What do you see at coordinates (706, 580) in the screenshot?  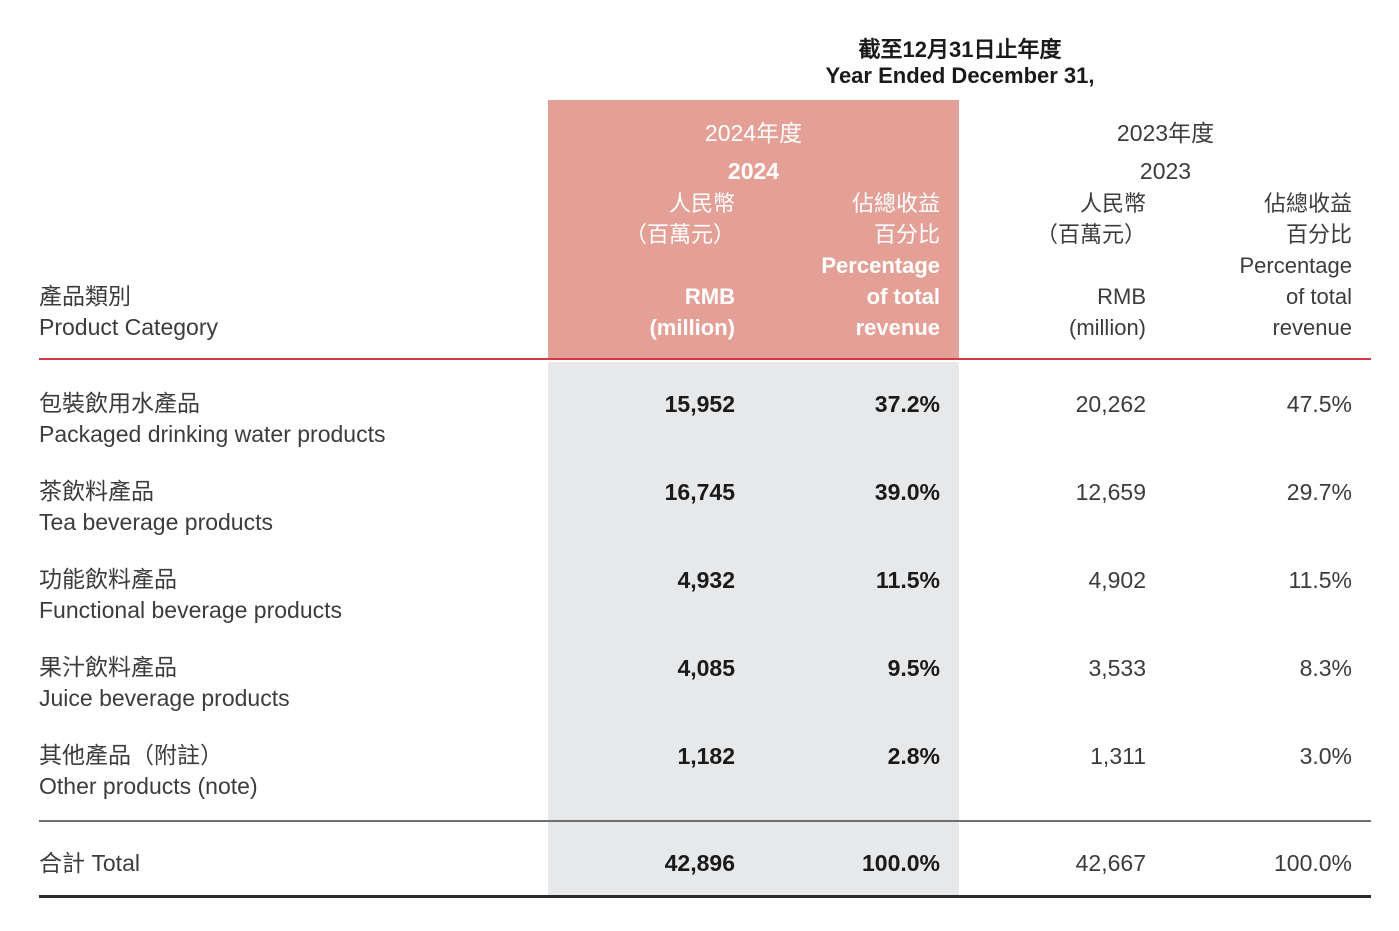 I see `cell-rmb-2024: 4,932` at bounding box center [706, 580].